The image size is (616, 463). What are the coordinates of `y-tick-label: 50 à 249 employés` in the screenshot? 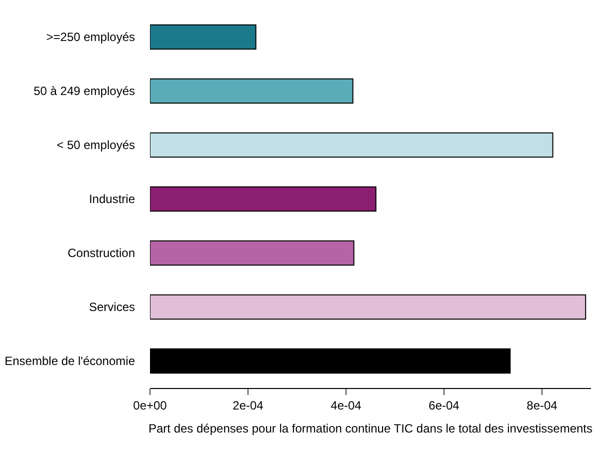 It's located at (84, 91).